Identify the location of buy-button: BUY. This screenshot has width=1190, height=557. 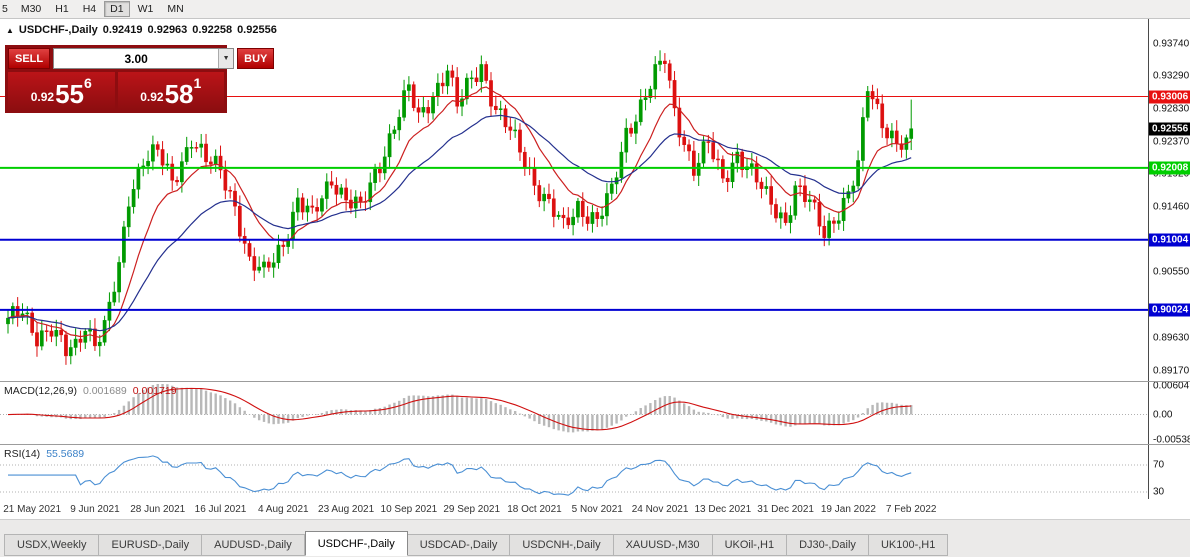
(256, 58).